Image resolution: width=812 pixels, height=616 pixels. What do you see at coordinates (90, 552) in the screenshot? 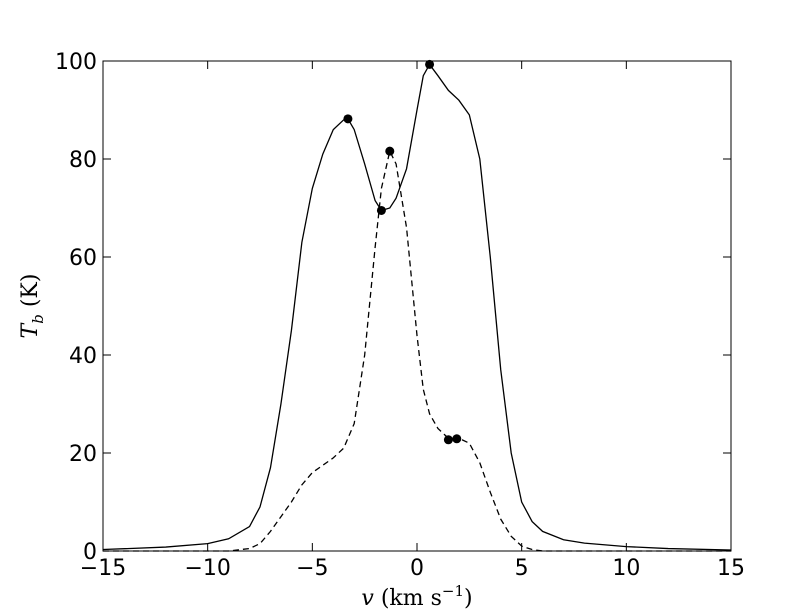
I see `y-tick-label: 0` at bounding box center [90, 552].